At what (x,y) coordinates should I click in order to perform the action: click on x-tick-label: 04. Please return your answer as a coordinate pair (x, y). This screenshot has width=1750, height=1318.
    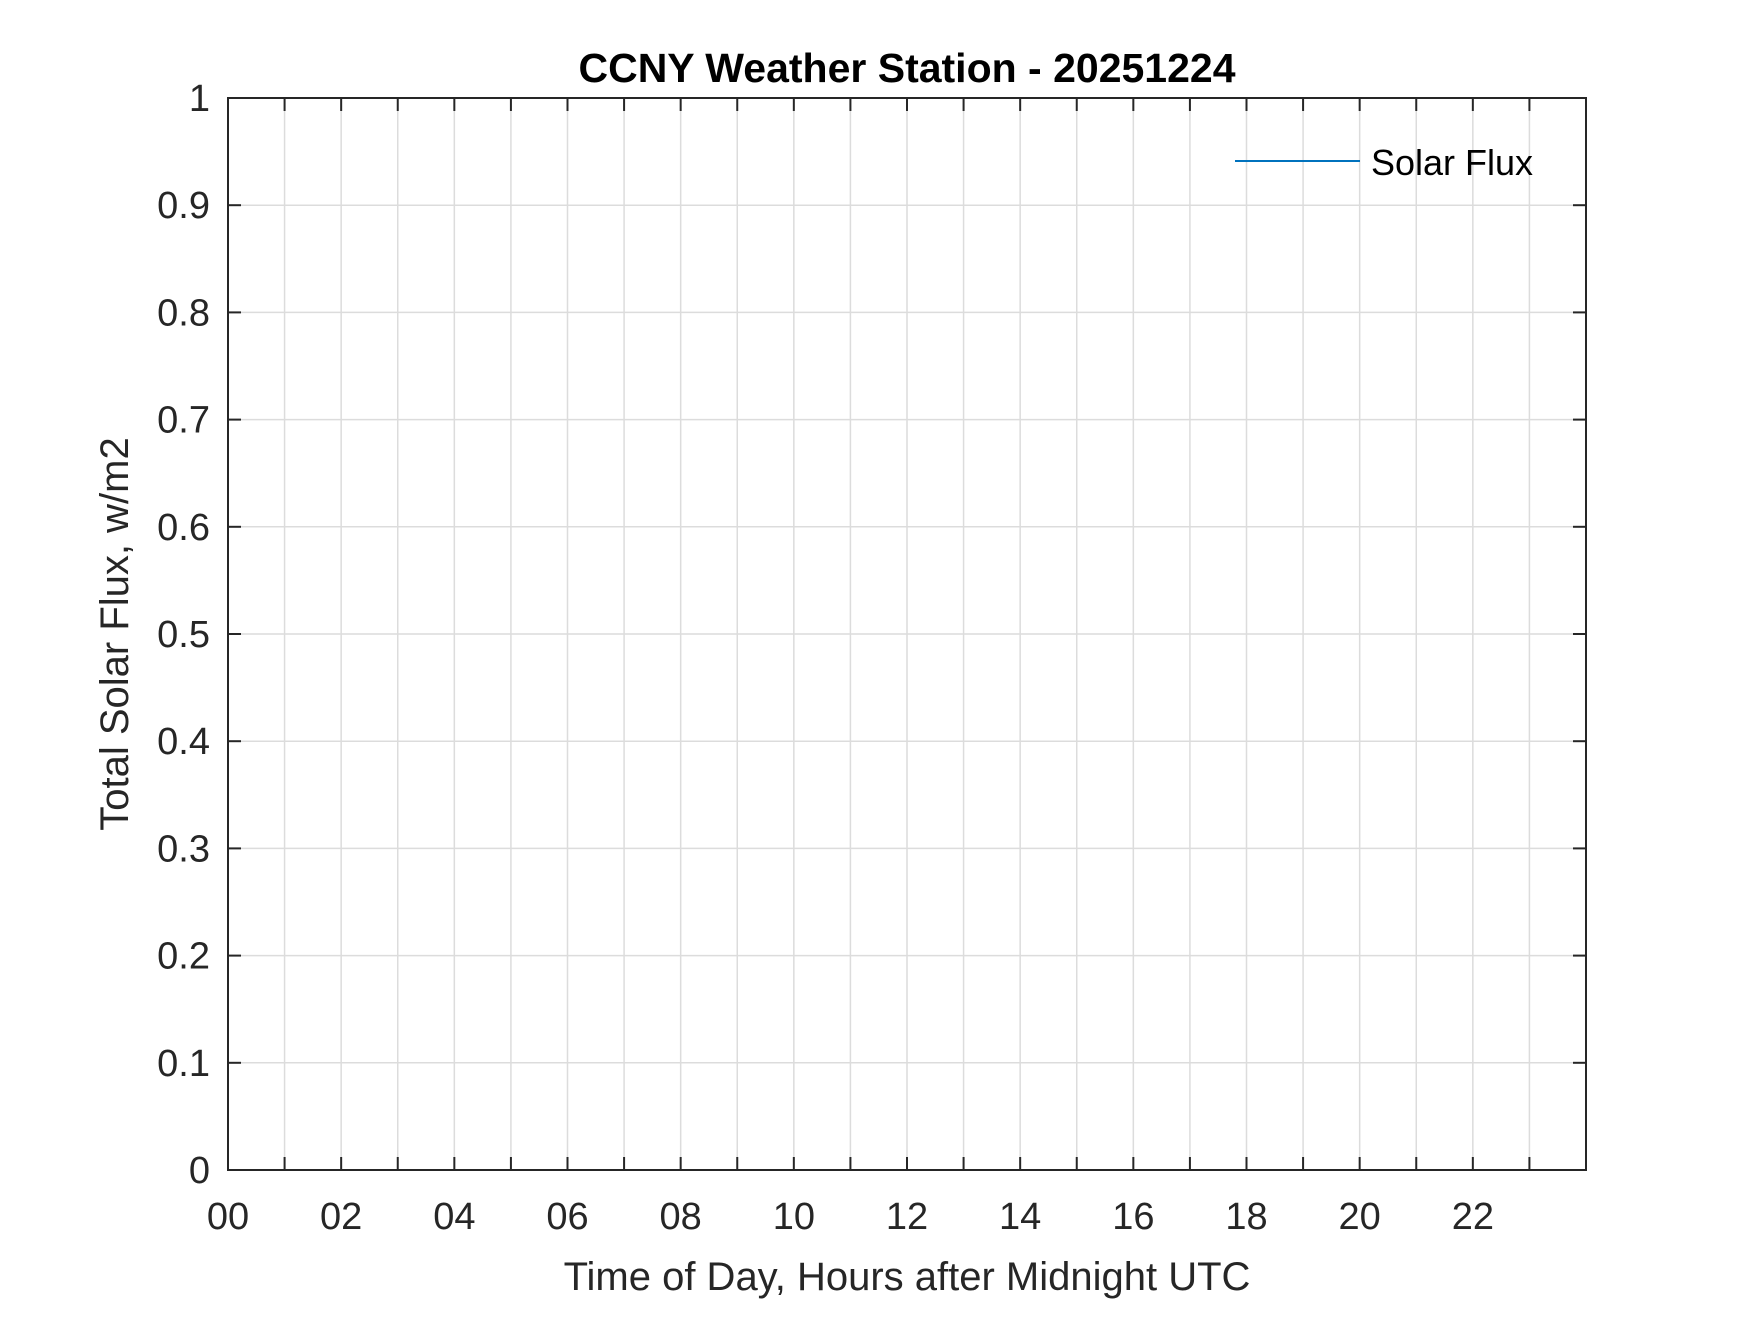
    Looking at the image, I should click on (454, 1217).